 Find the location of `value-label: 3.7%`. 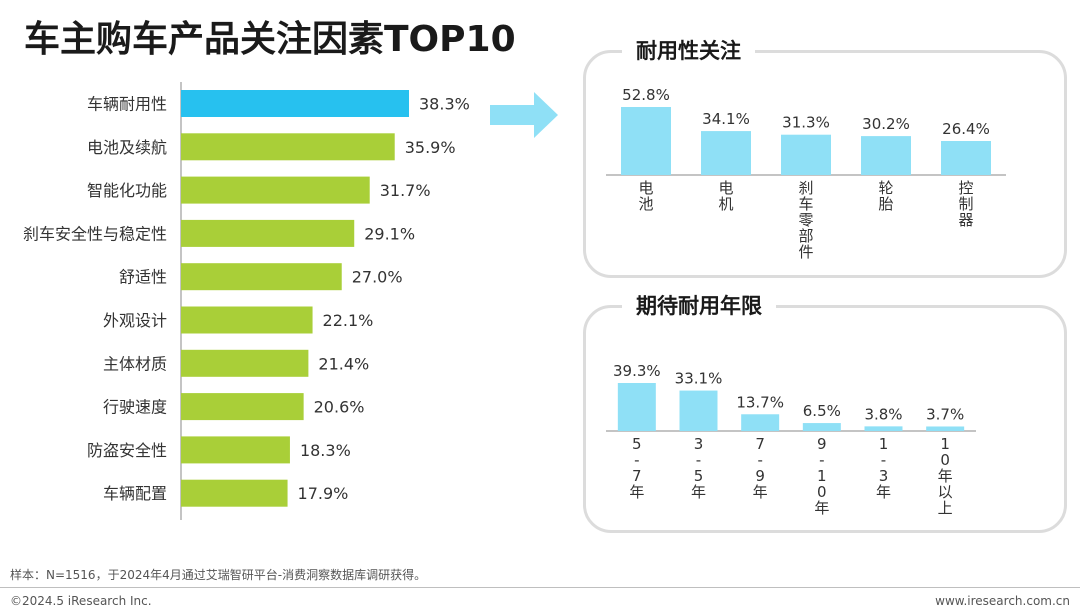

value-label: 3.7% is located at coordinates (945, 414).